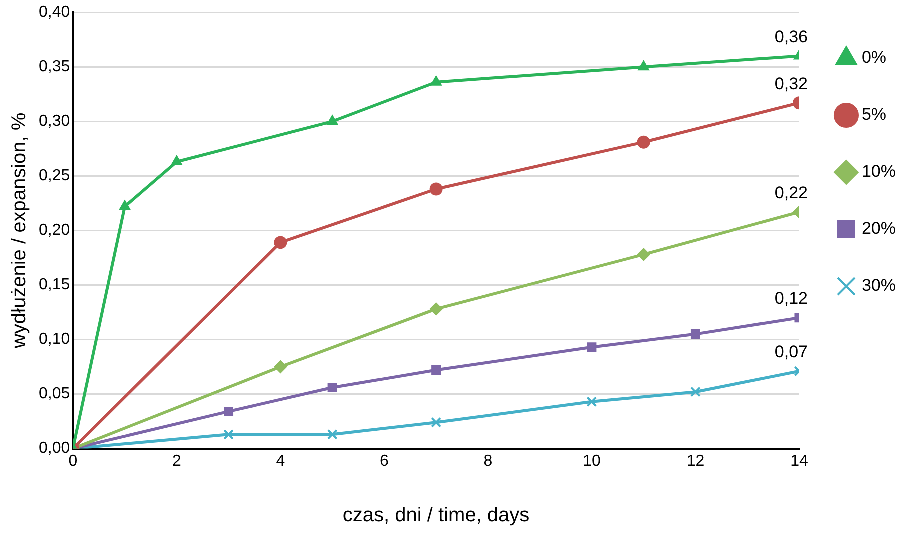  I want to click on data-label: 0,07, so click(791, 352).